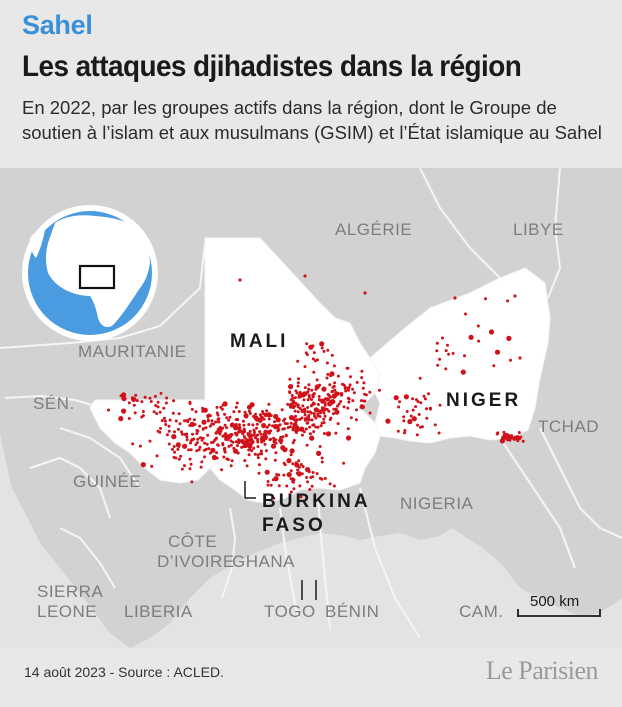 This screenshot has height=707, width=622. I want to click on label-faso: FASO, so click(294, 525).